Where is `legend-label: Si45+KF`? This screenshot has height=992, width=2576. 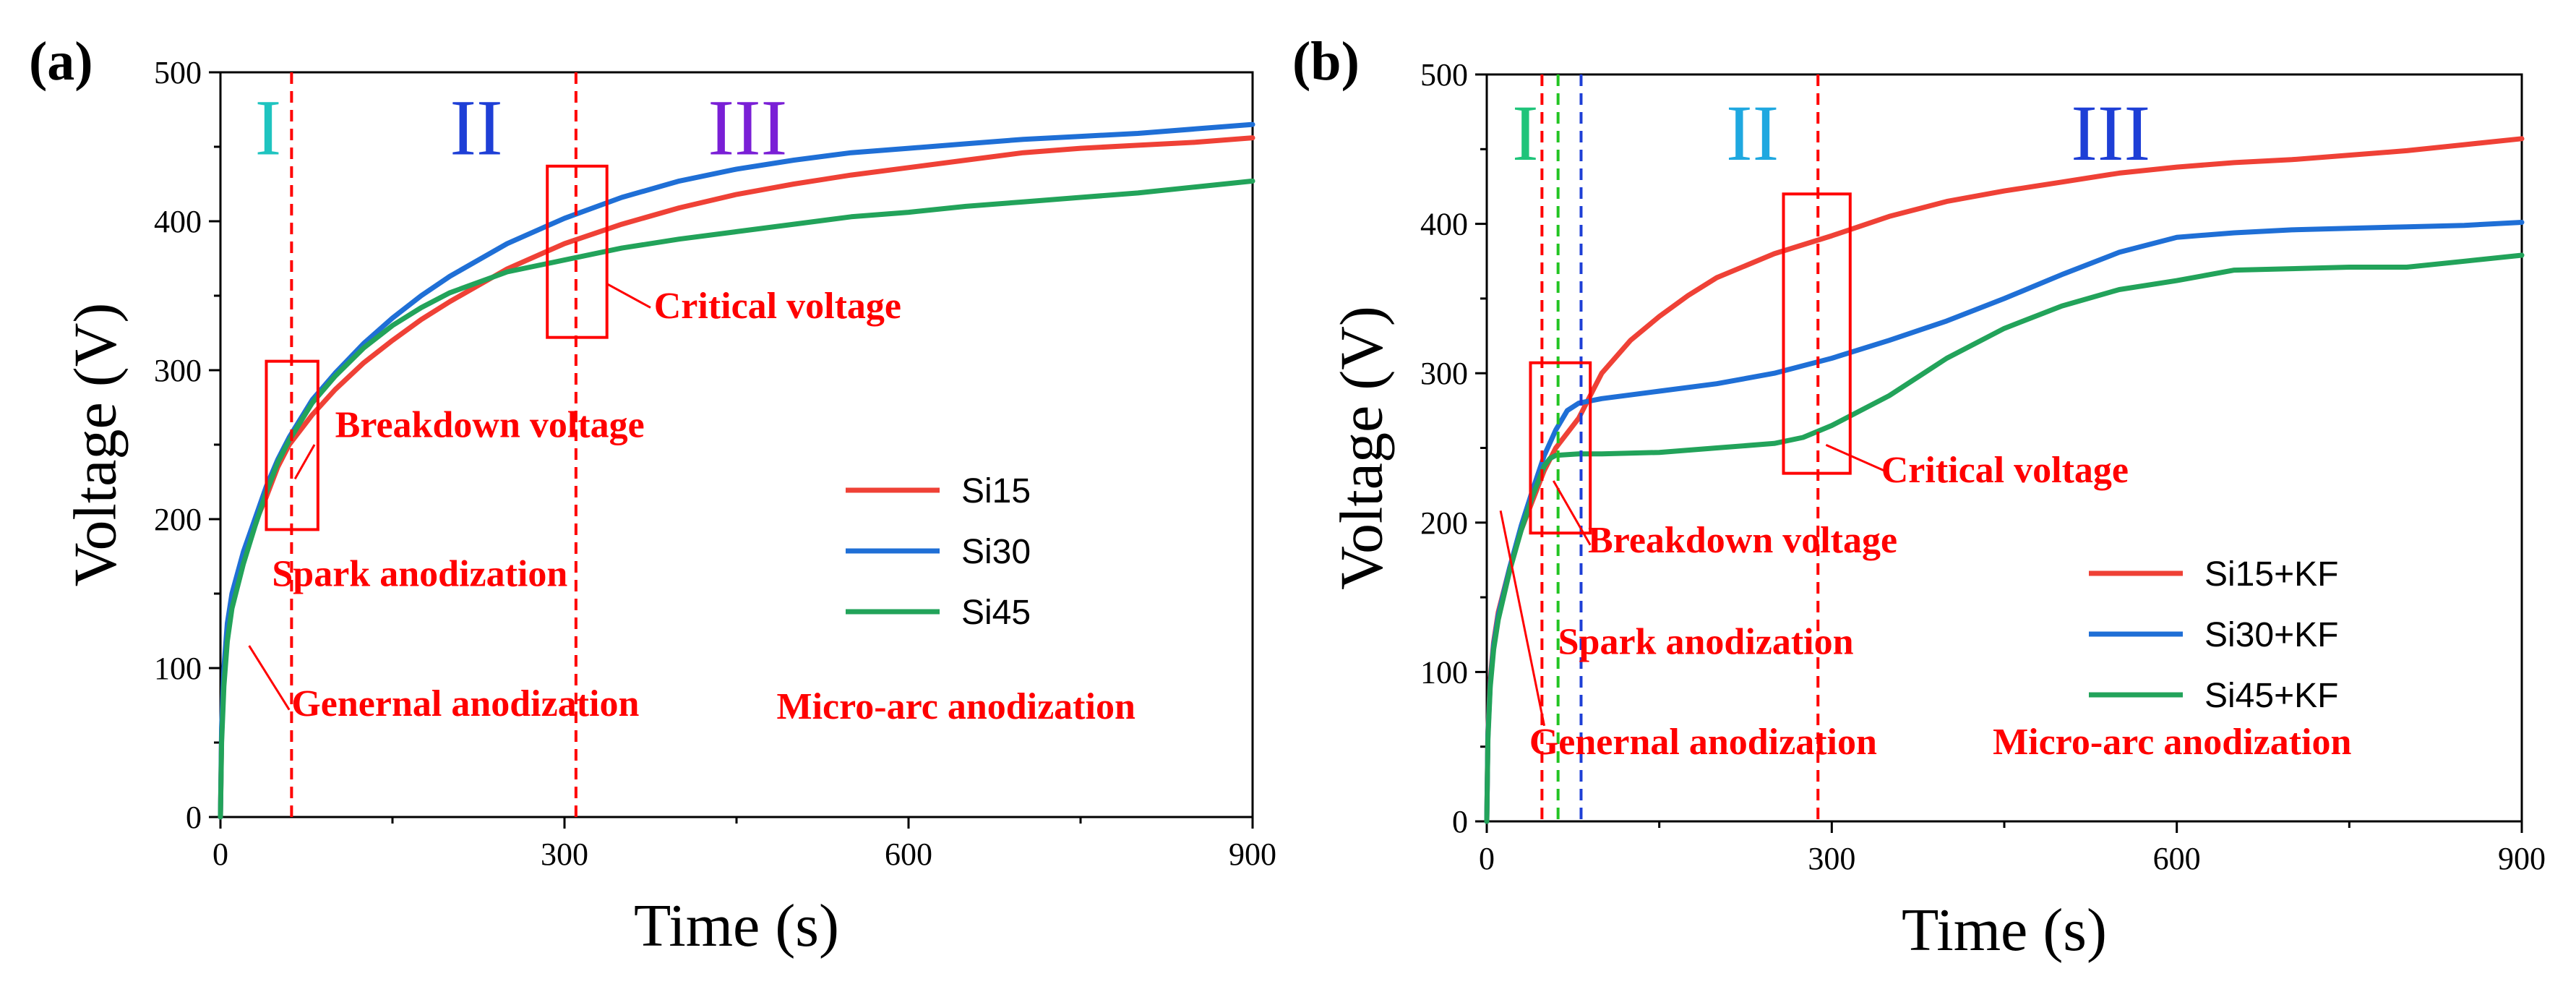 legend-label: Si45+KF is located at coordinates (2271, 696).